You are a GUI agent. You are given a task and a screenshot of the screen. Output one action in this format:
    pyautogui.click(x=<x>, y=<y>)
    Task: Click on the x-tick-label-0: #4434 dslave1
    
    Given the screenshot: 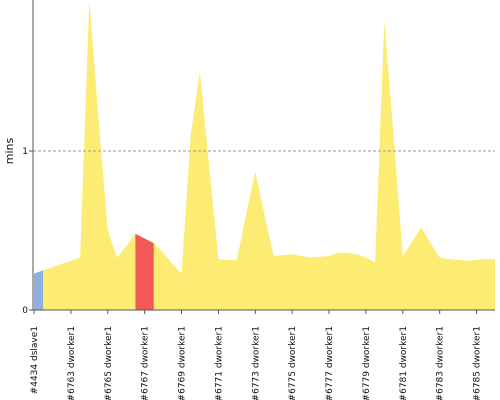 What is the action you would take?
    pyautogui.click(x=35, y=360)
    